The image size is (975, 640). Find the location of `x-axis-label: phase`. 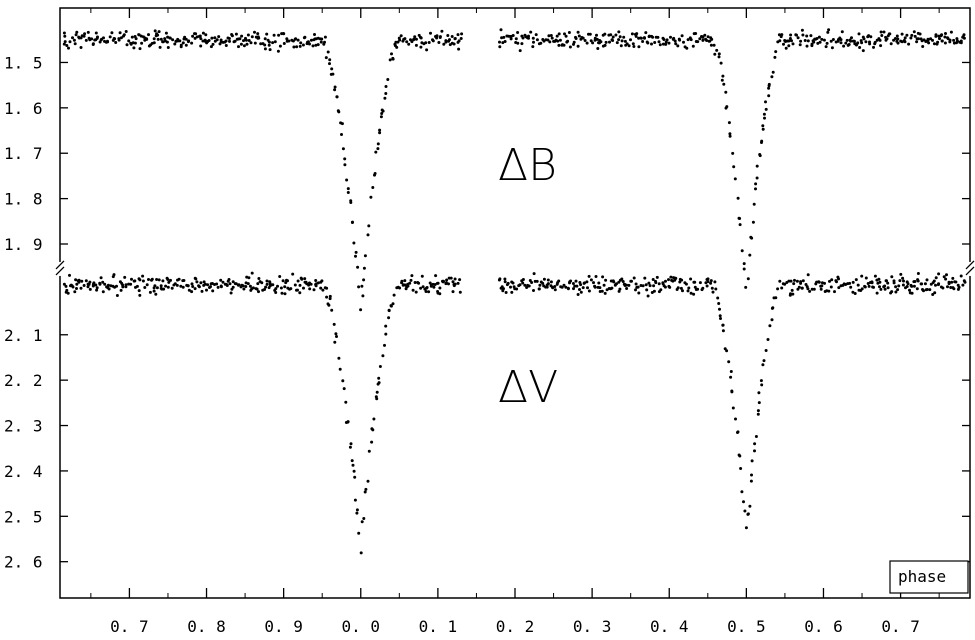

x-axis-label: phase is located at coordinates (922, 576).